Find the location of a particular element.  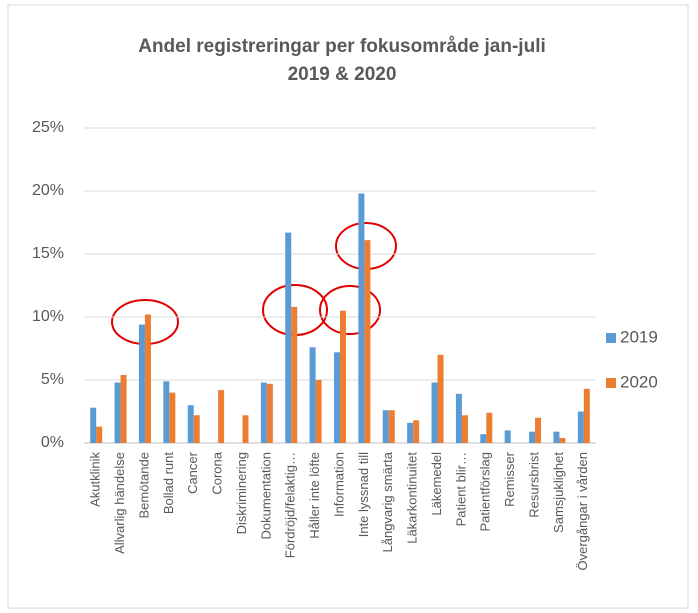

y-tick-label: 5% is located at coordinates (52, 379).